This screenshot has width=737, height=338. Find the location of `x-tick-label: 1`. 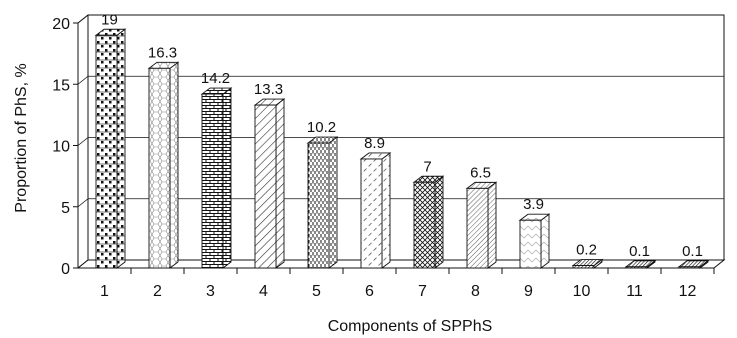

x-tick-label: 1 is located at coordinates (104, 291).